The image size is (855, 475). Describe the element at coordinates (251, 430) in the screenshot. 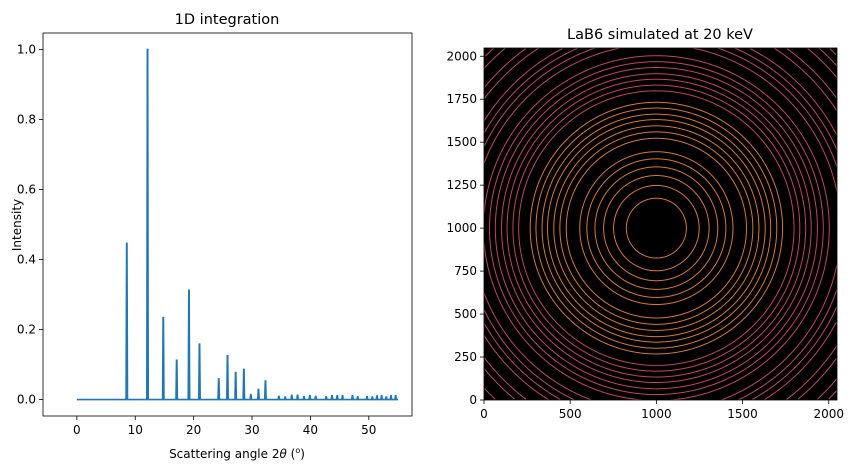

I see `x-tick-label: 30` at that location.